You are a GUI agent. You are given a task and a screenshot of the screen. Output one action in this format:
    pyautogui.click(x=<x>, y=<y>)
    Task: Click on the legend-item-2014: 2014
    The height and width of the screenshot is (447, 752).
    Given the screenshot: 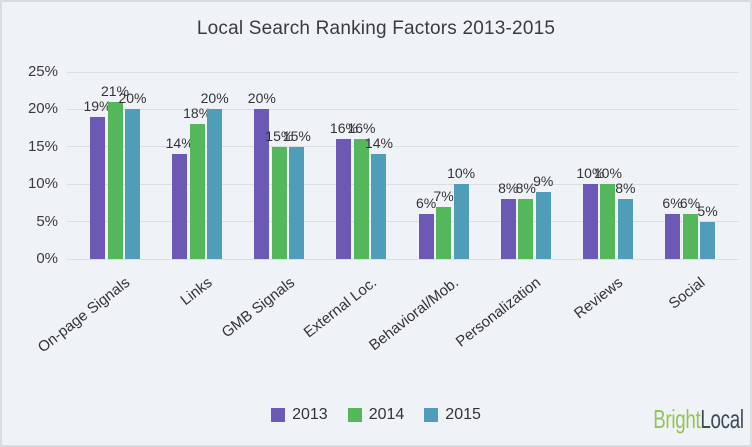 What is the action you would take?
    pyautogui.click(x=376, y=415)
    